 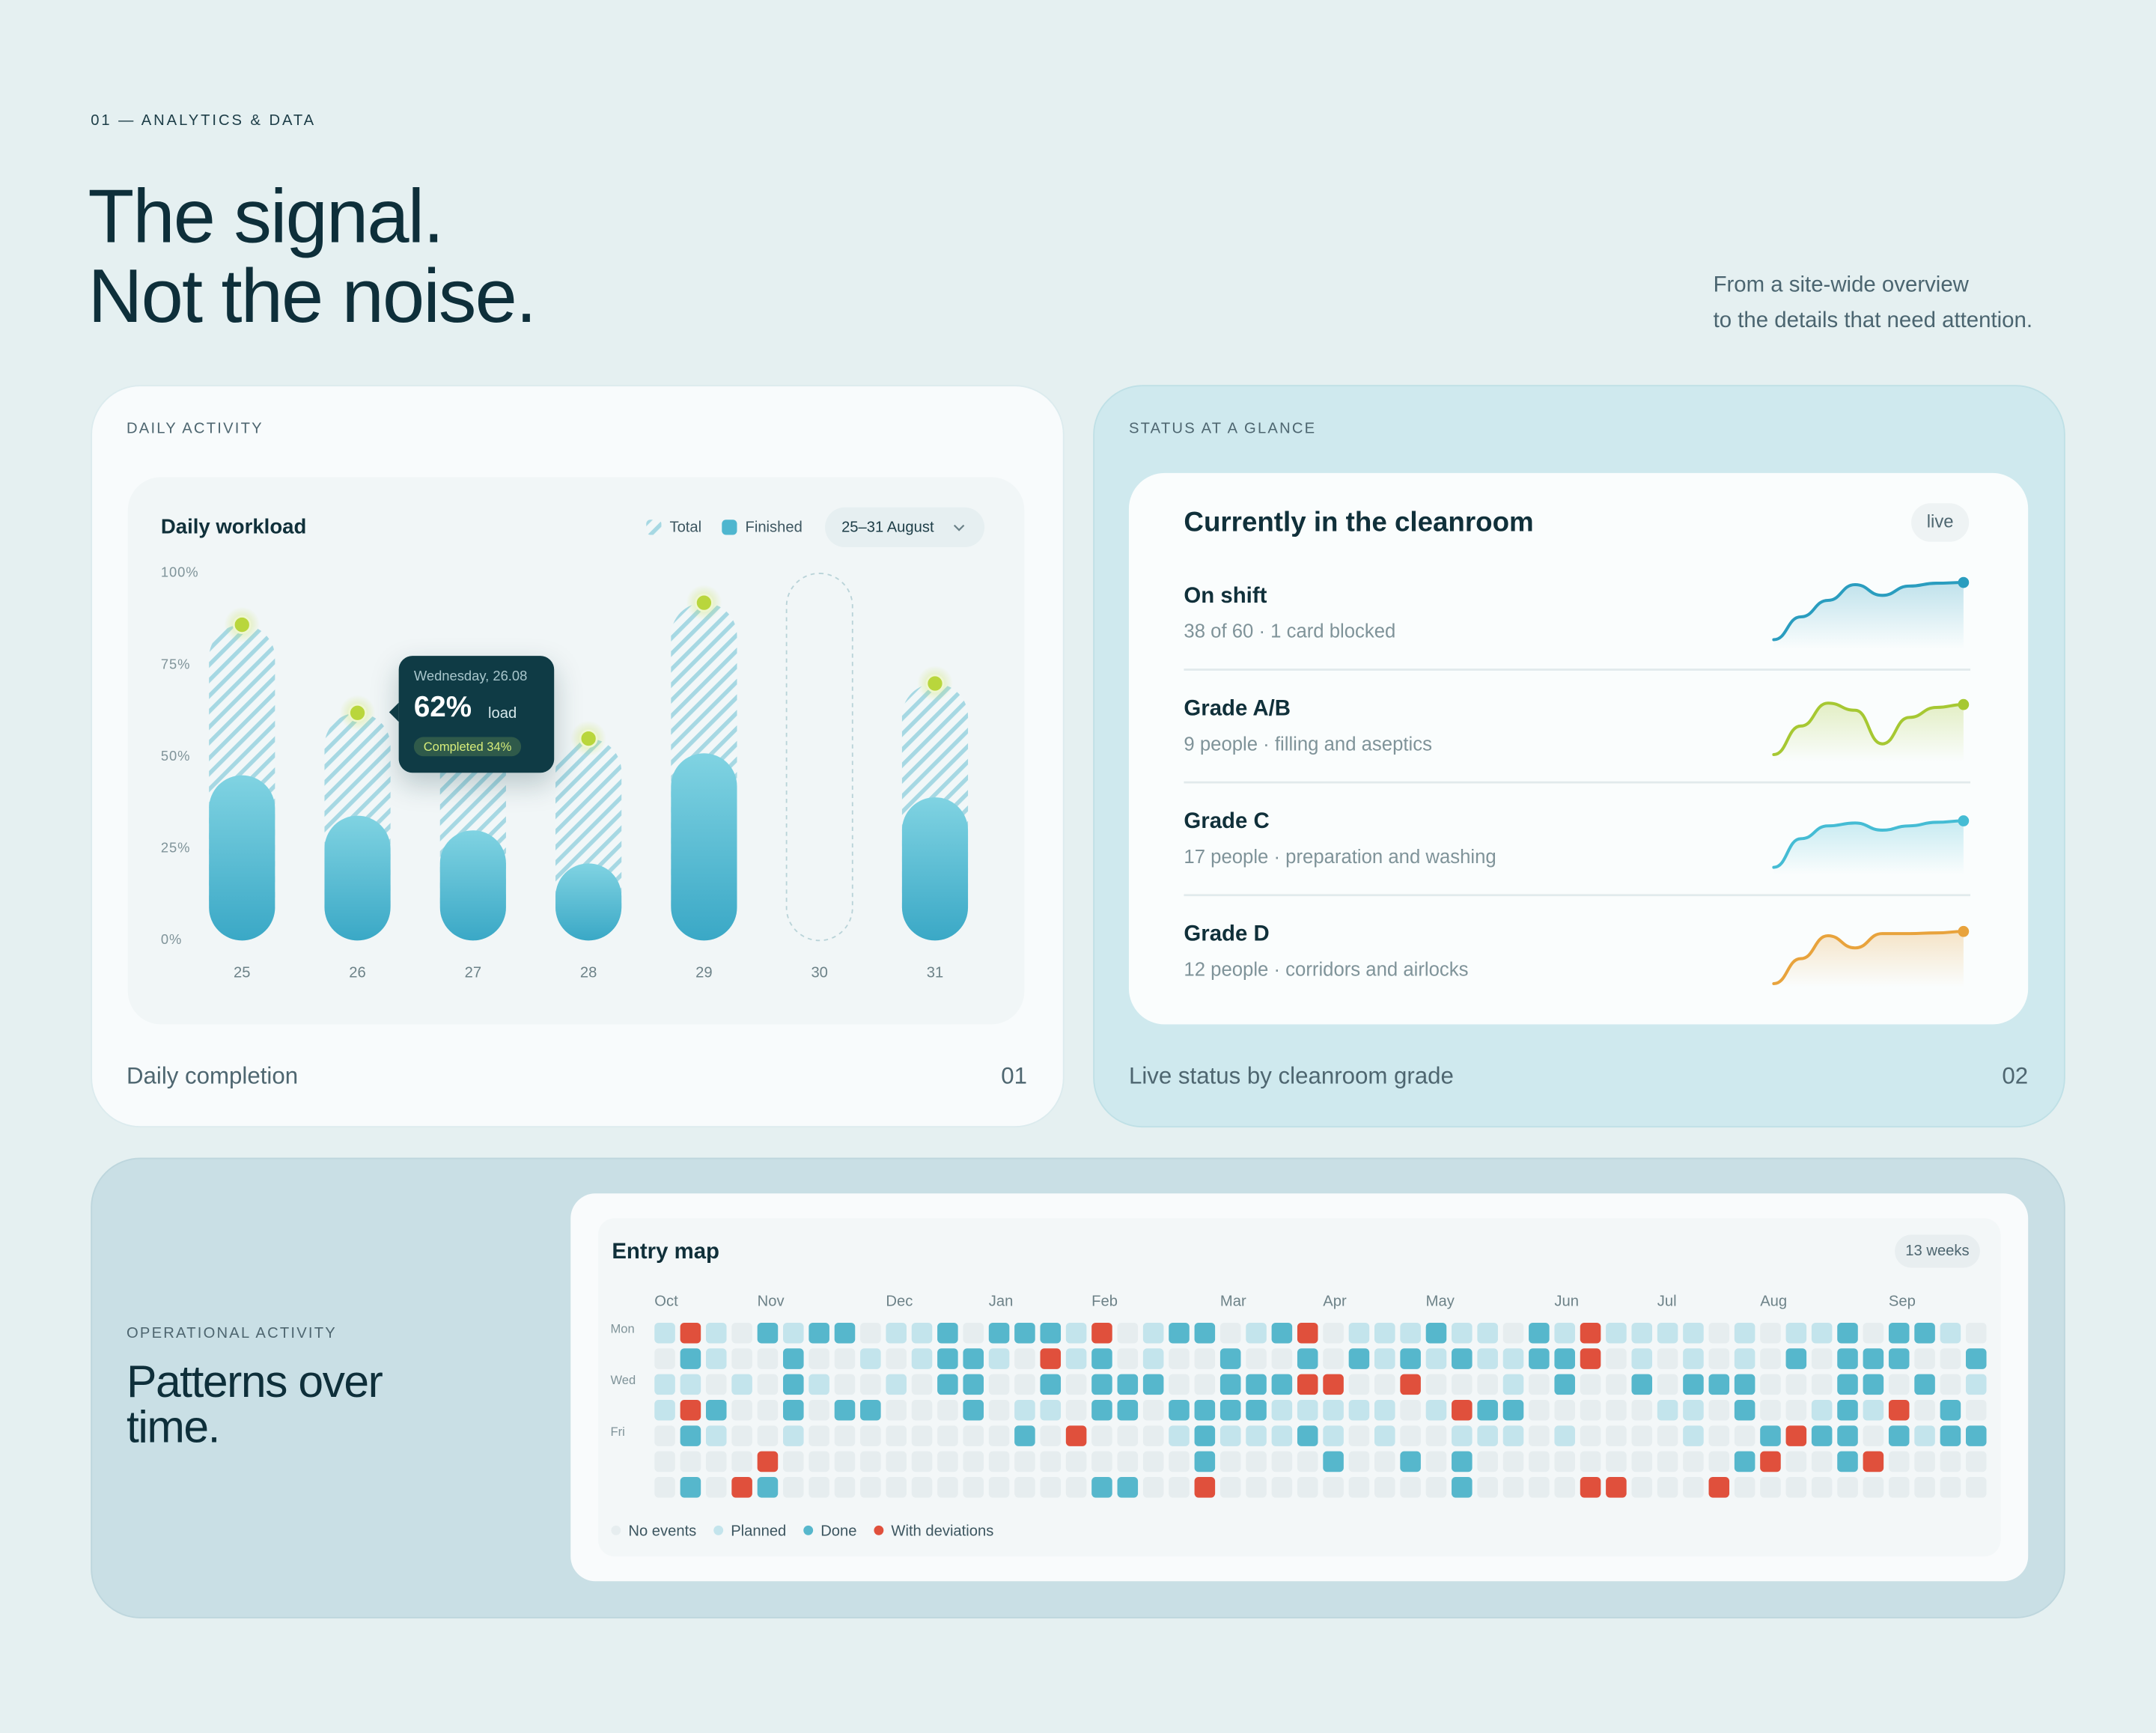 I want to click on live-badge, so click(x=1940, y=522).